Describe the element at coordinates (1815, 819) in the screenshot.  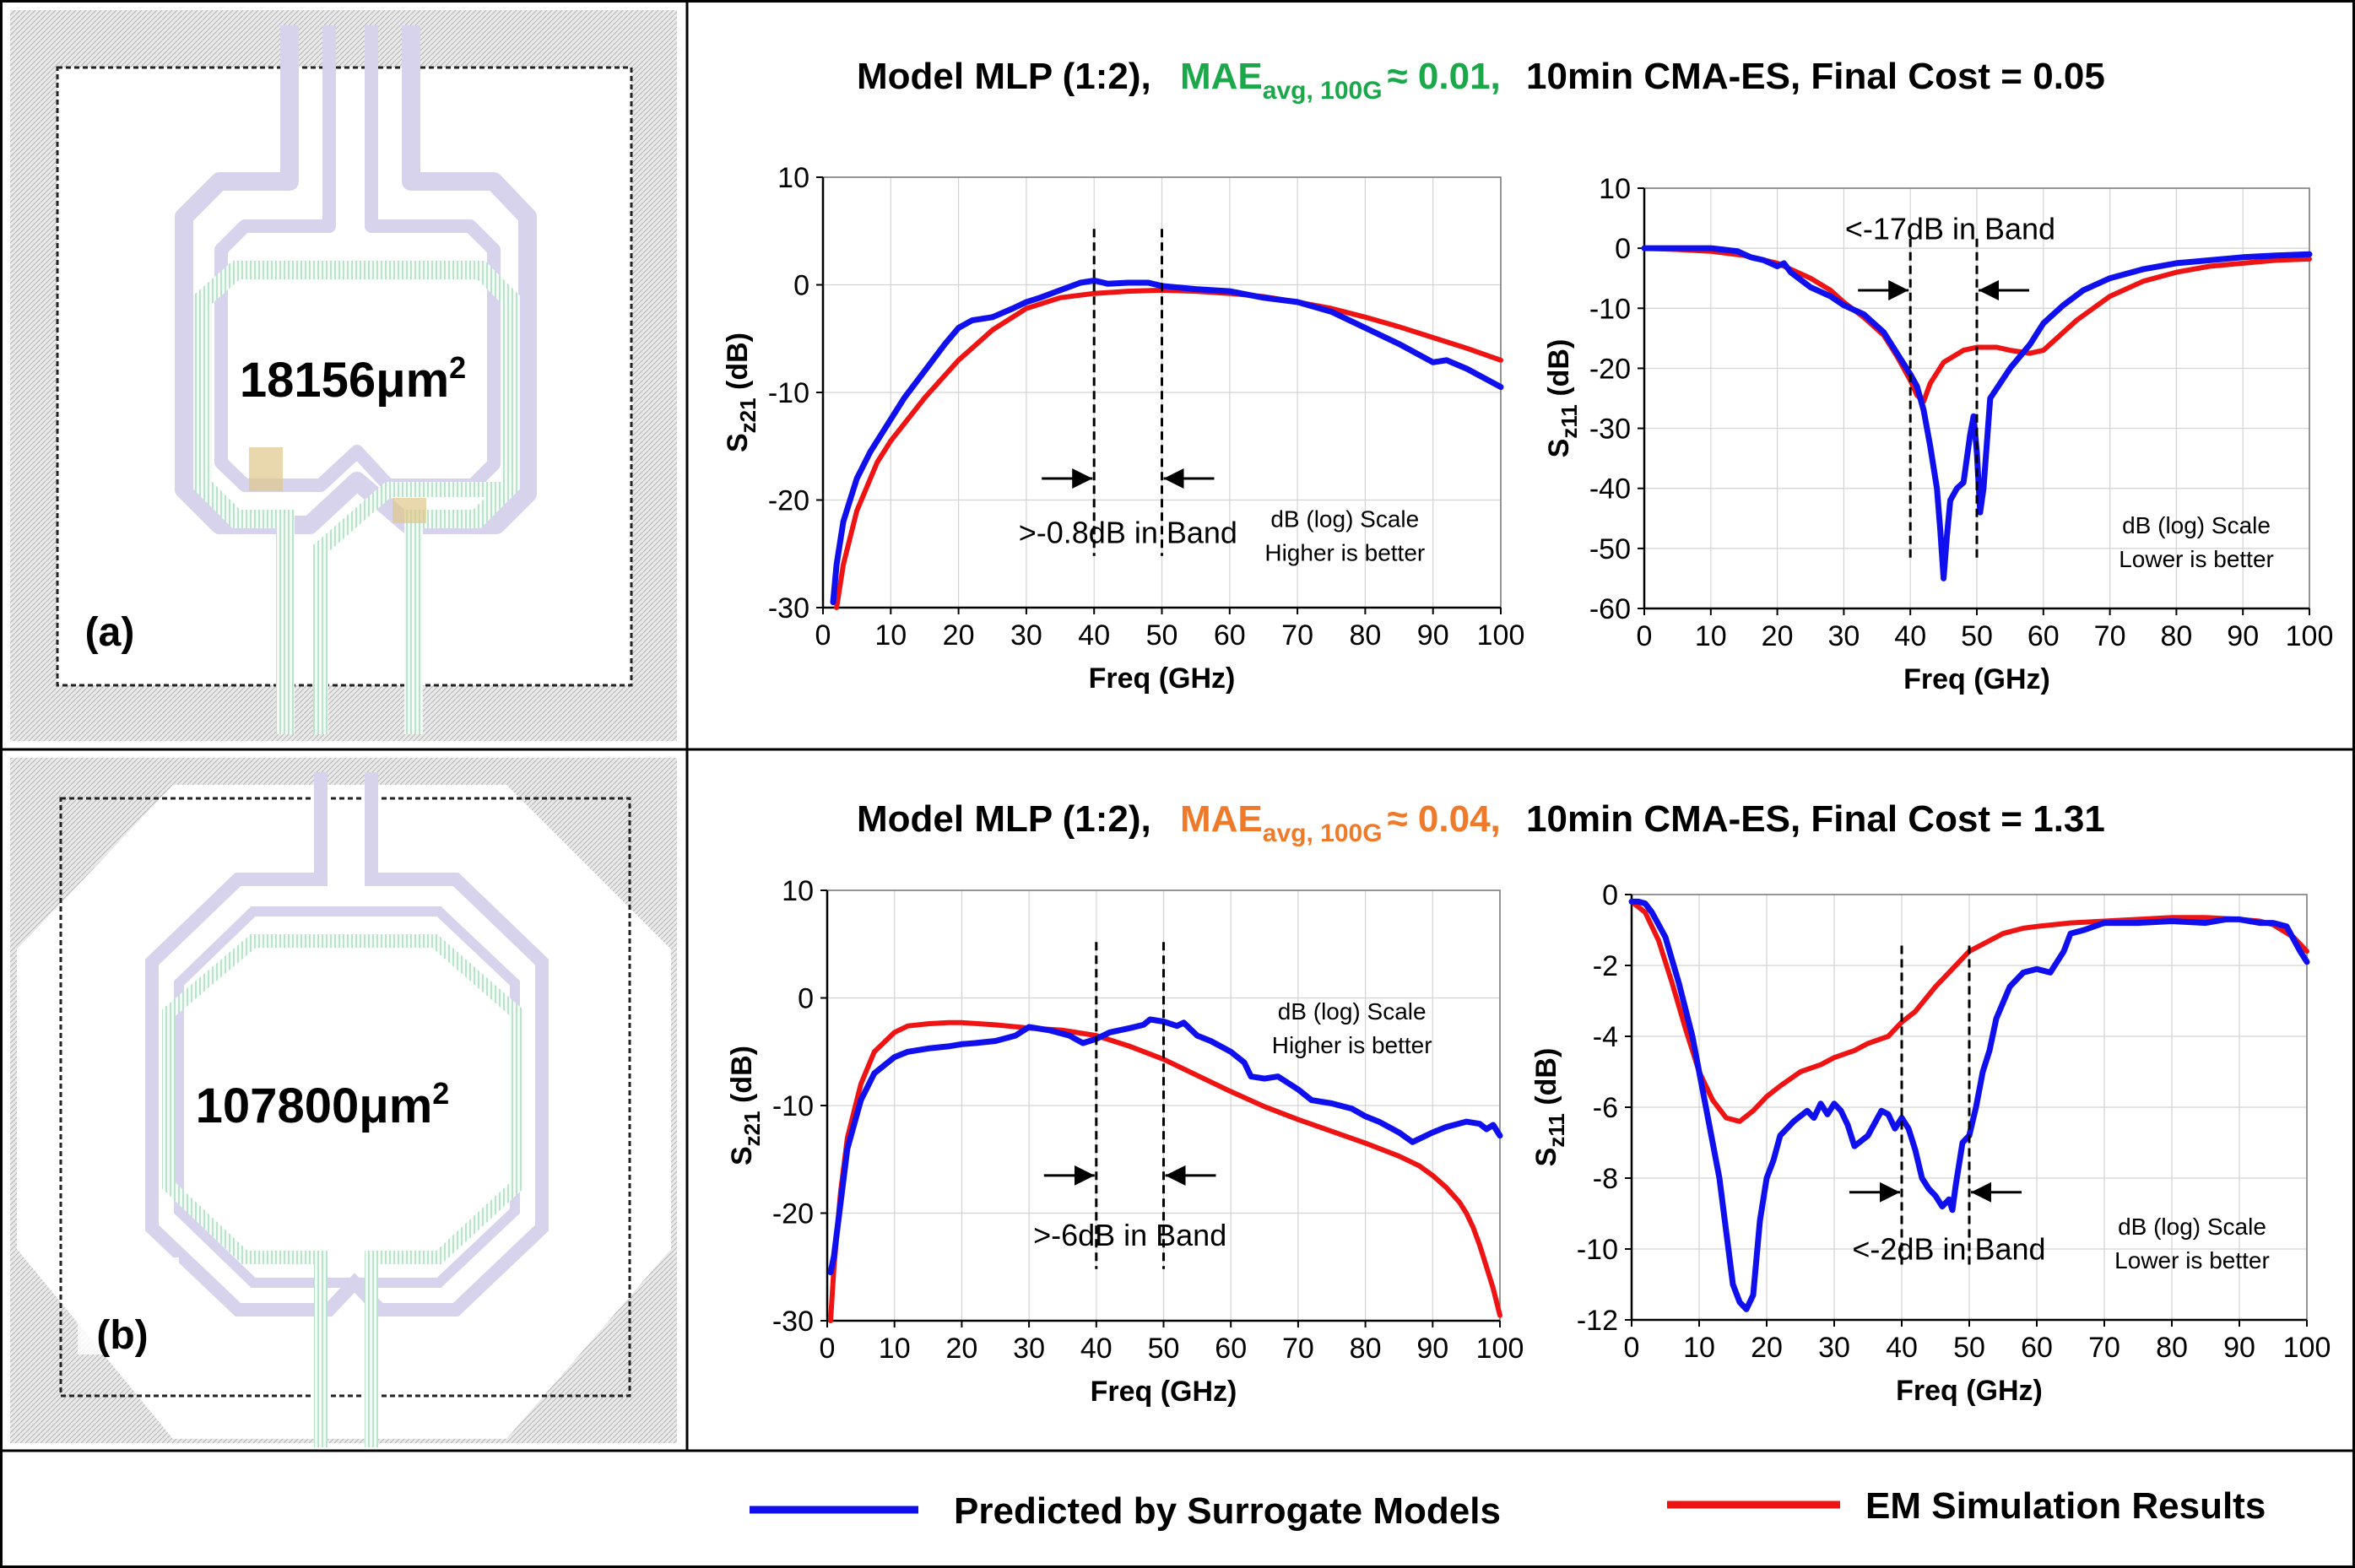
I see `row-b-title-suffix: 10min CMA-ES, Final Cost = 1.31` at that location.